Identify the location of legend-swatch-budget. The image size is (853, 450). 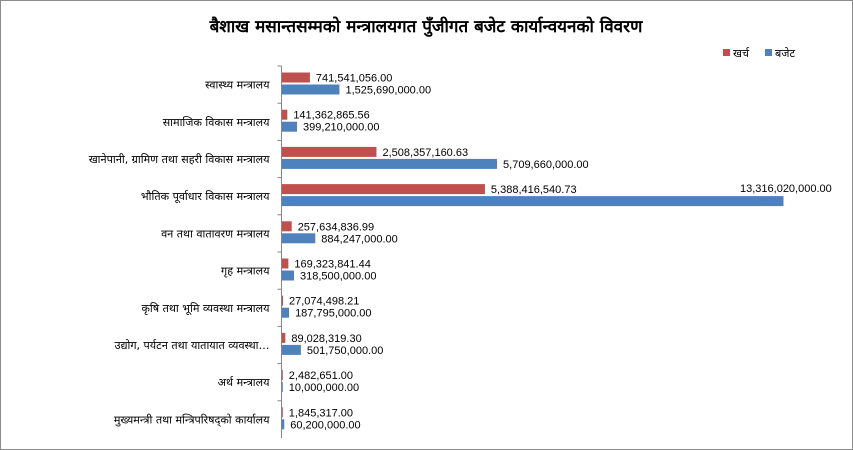
(768, 52).